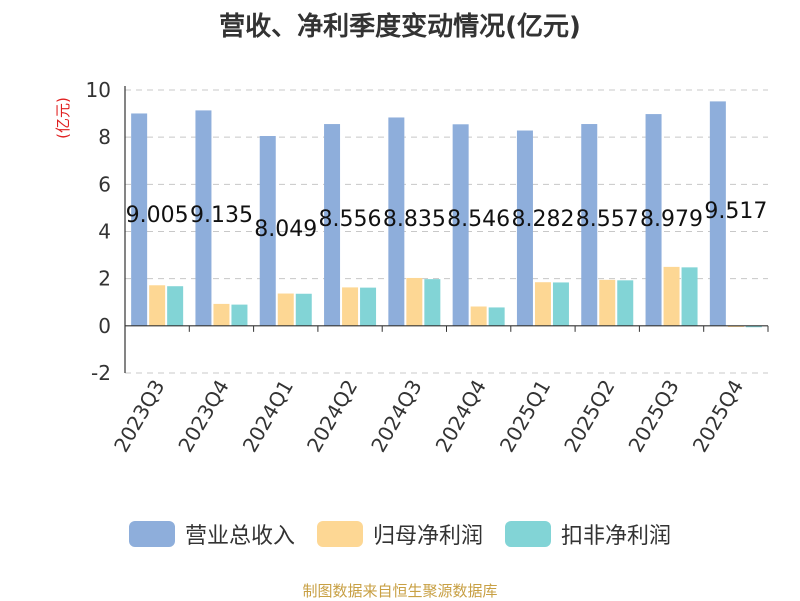 This screenshot has width=800, height=601. I want to click on data-label-revenue: 9.135, so click(221, 215).